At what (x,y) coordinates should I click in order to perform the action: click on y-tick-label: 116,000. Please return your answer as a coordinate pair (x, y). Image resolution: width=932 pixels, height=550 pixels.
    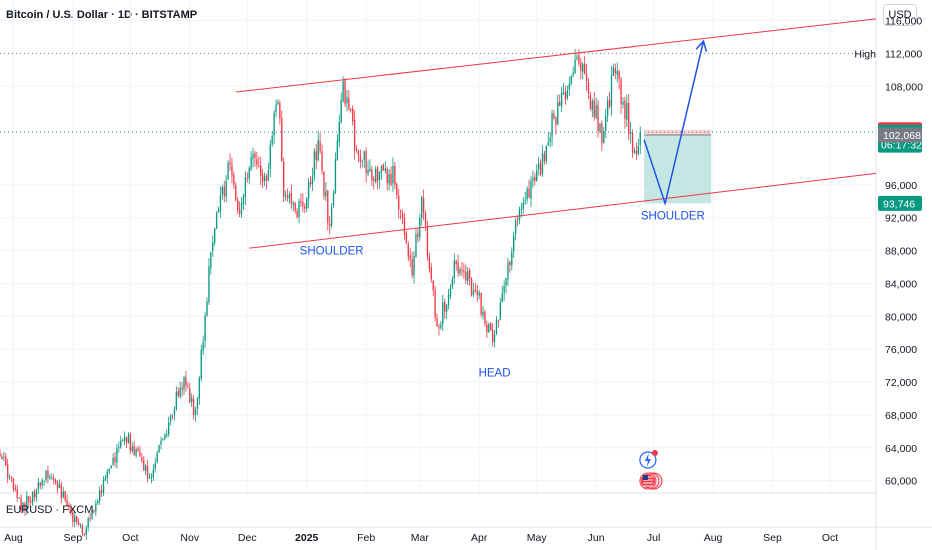
    Looking at the image, I should click on (903, 22).